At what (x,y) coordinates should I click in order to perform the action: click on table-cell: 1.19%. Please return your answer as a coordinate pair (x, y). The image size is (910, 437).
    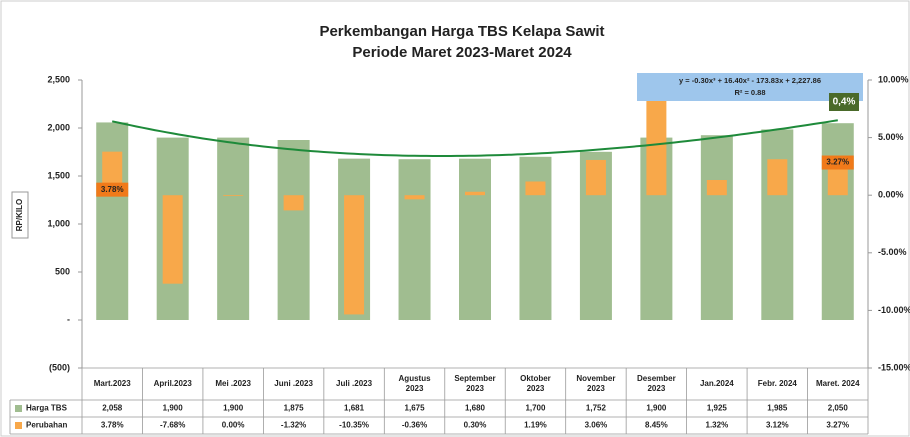
    Looking at the image, I should click on (535, 425).